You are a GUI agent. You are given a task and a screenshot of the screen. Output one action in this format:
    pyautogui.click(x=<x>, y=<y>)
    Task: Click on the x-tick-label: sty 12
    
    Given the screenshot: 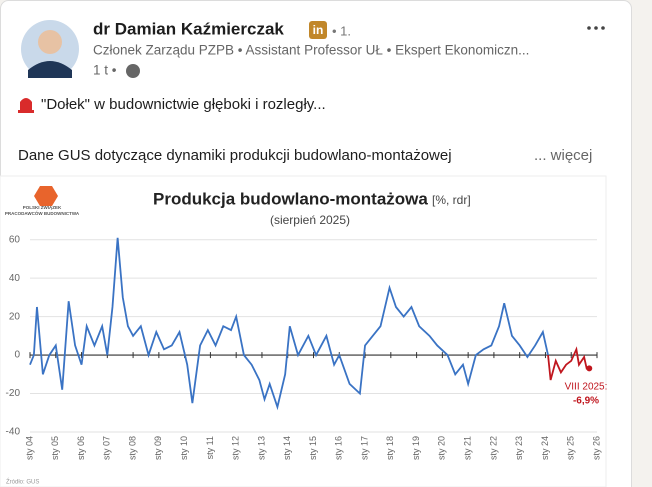 What is the action you would take?
    pyautogui.click(x=236, y=448)
    